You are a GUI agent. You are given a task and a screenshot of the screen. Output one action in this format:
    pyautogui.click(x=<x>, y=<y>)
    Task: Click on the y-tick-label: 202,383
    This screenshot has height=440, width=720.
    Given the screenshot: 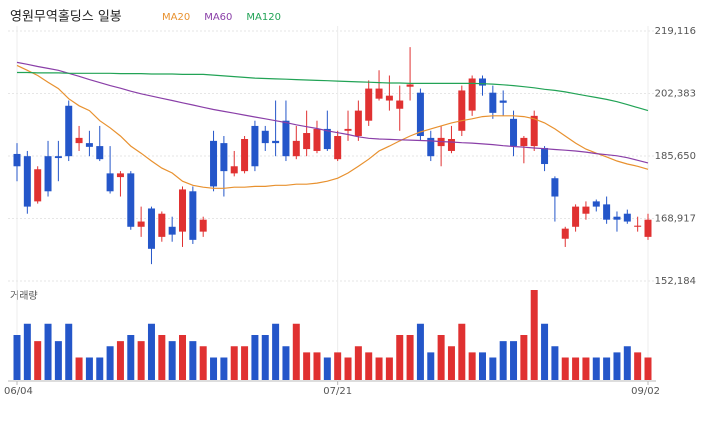 What is the action you would take?
    pyautogui.click(x=675, y=94)
    